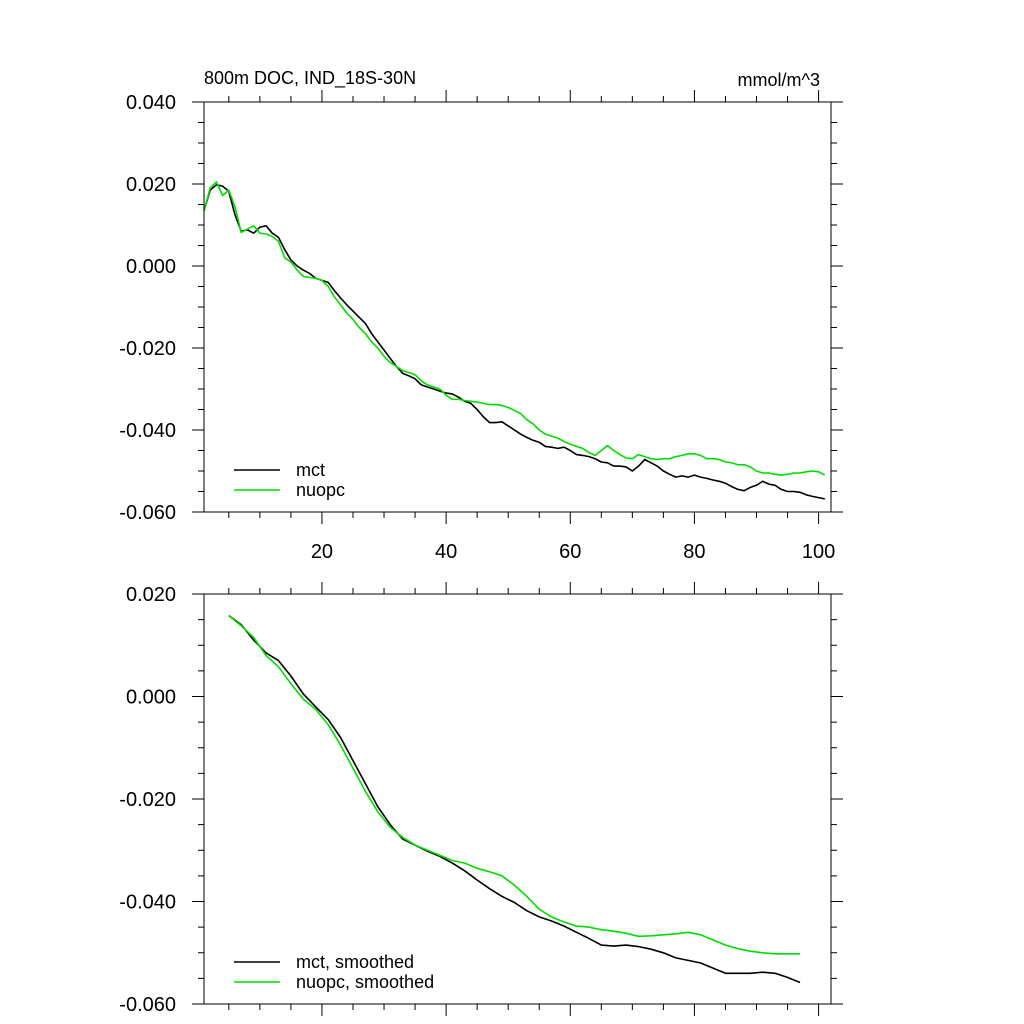  What do you see at coordinates (779, 80) in the screenshot?
I see `units-label: mmol/m^3` at bounding box center [779, 80].